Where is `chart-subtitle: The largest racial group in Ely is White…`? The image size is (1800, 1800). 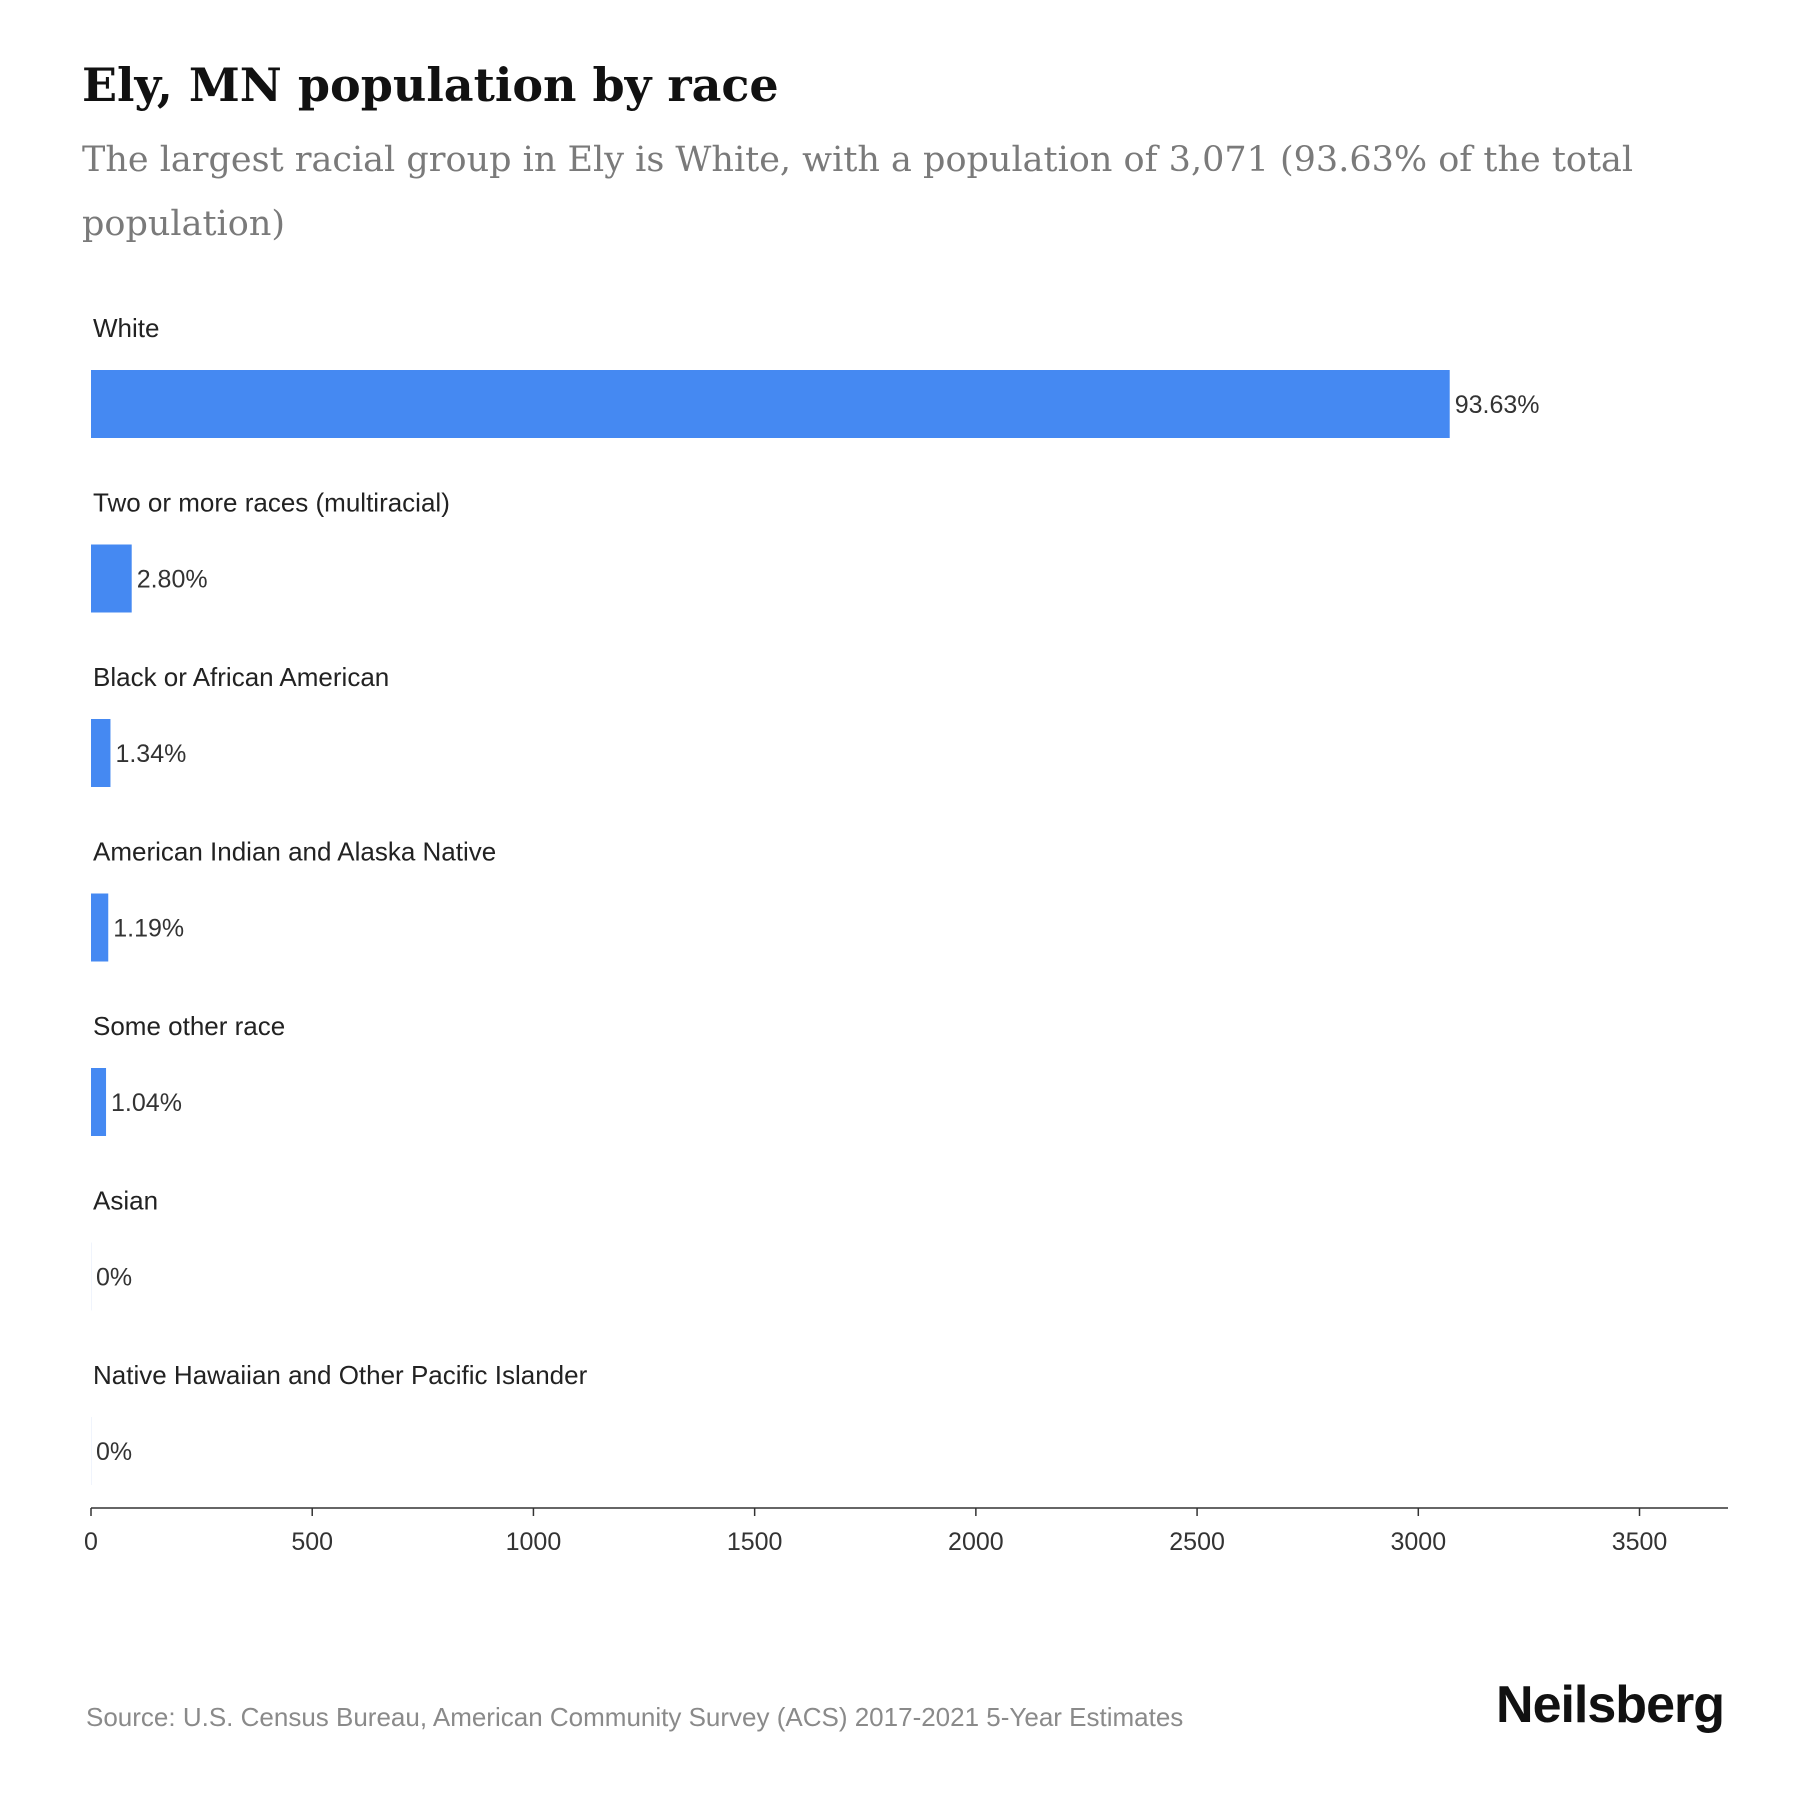 chart-subtitle: The largest racial group in Ely is White… is located at coordinates (858, 192).